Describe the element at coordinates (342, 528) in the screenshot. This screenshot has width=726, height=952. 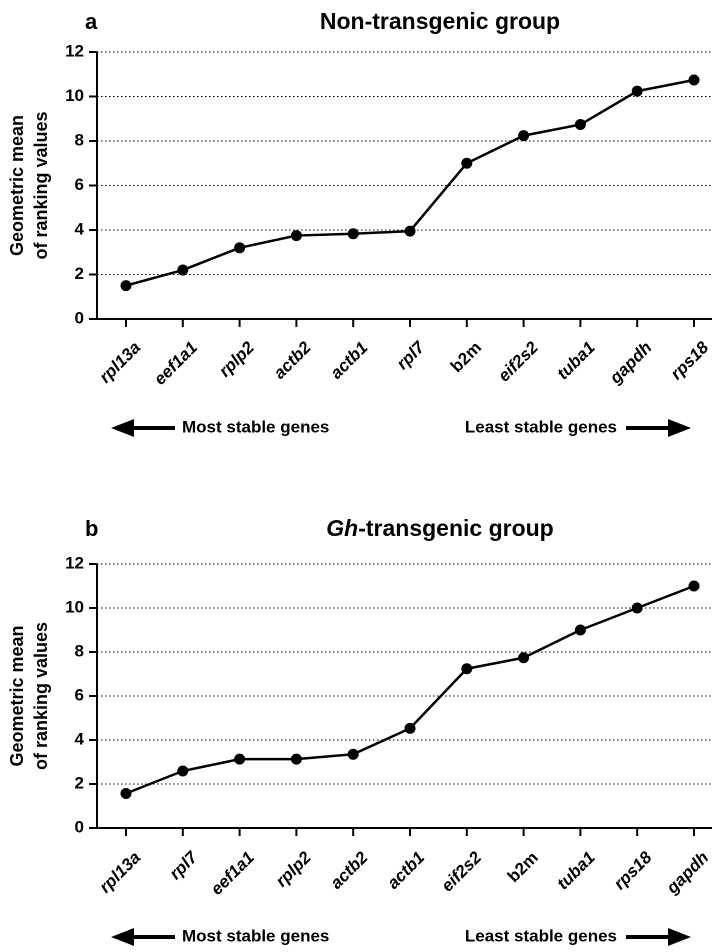
I see `chart-title-italic: Gh` at that location.